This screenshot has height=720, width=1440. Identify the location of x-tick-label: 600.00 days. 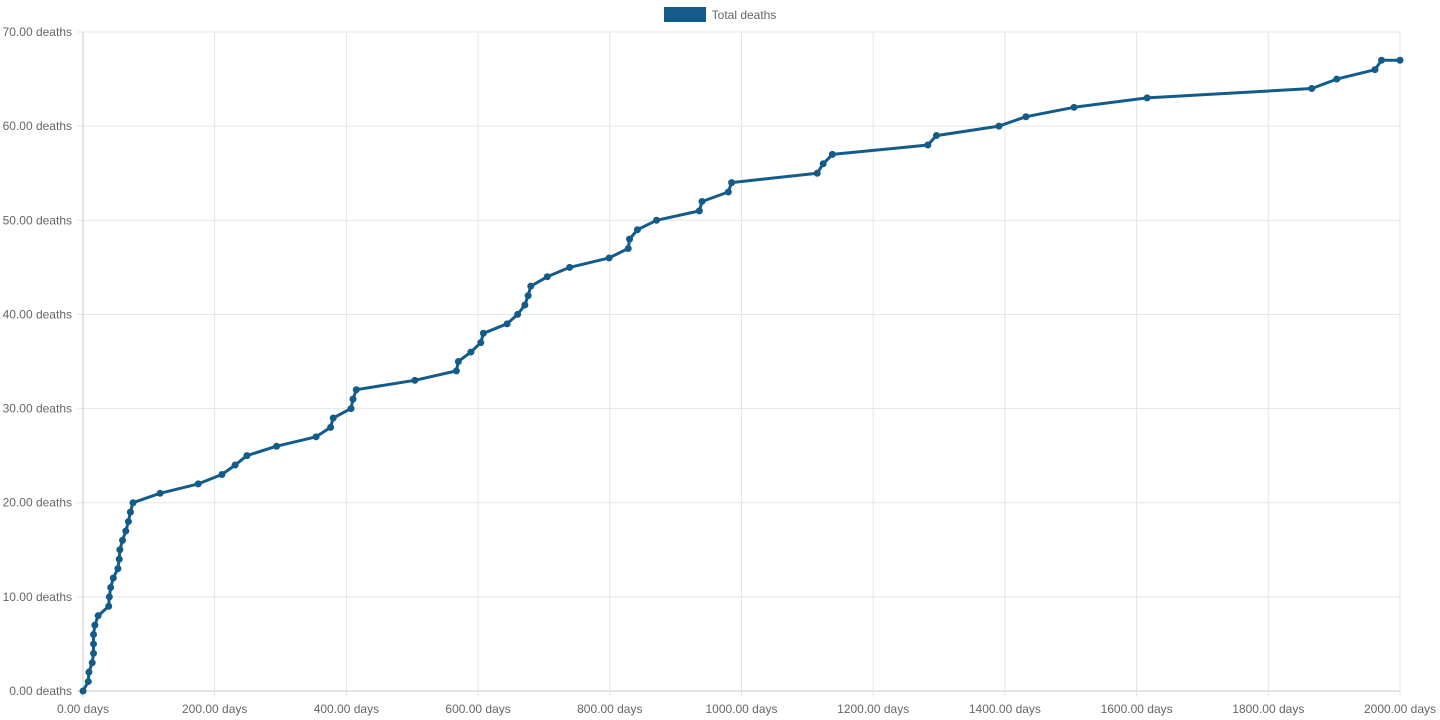
(477, 709).